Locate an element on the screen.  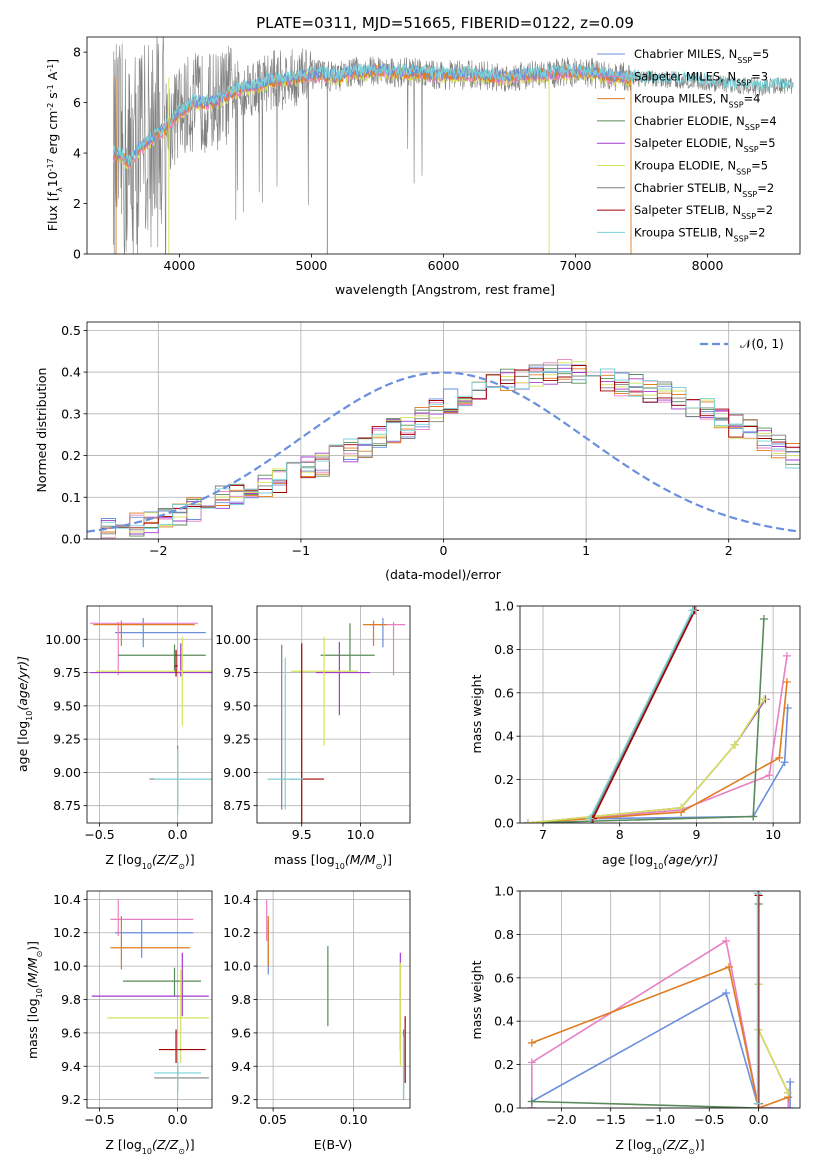
y-tick-label: 9.50 is located at coordinates (67, 705).